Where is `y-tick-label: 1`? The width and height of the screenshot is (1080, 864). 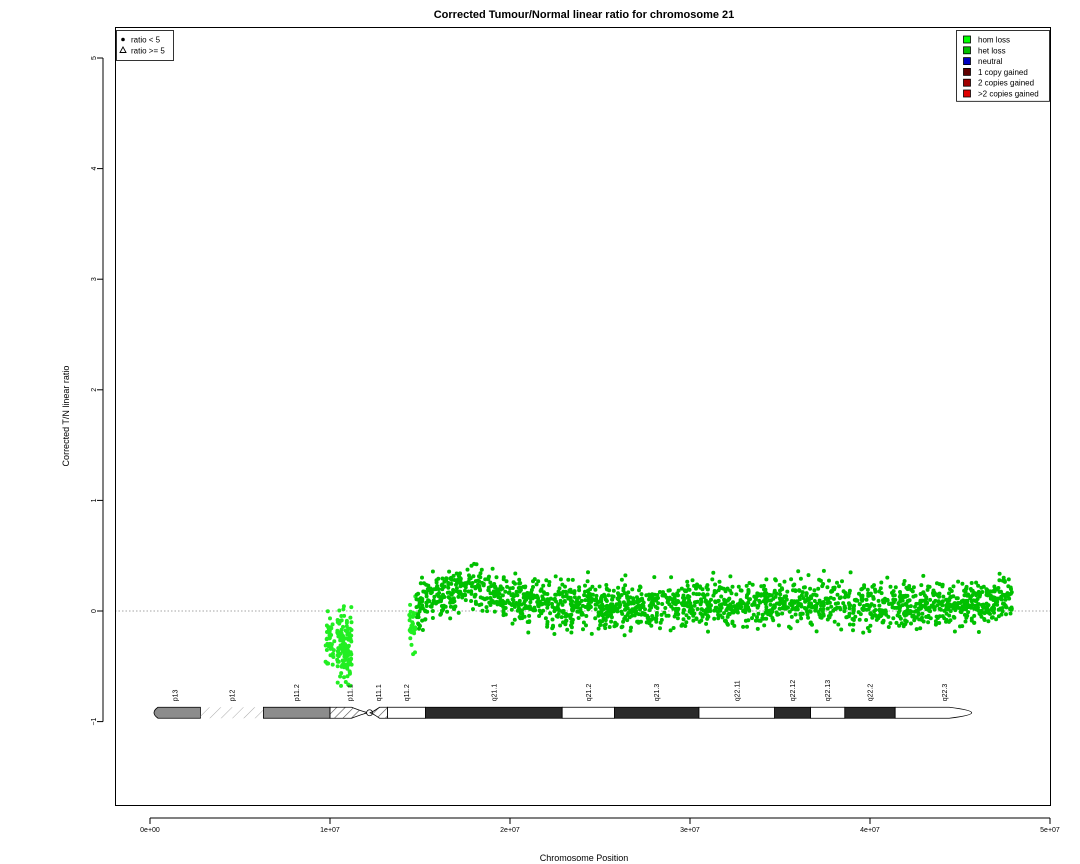 y-tick-label: 1 is located at coordinates (94, 500).